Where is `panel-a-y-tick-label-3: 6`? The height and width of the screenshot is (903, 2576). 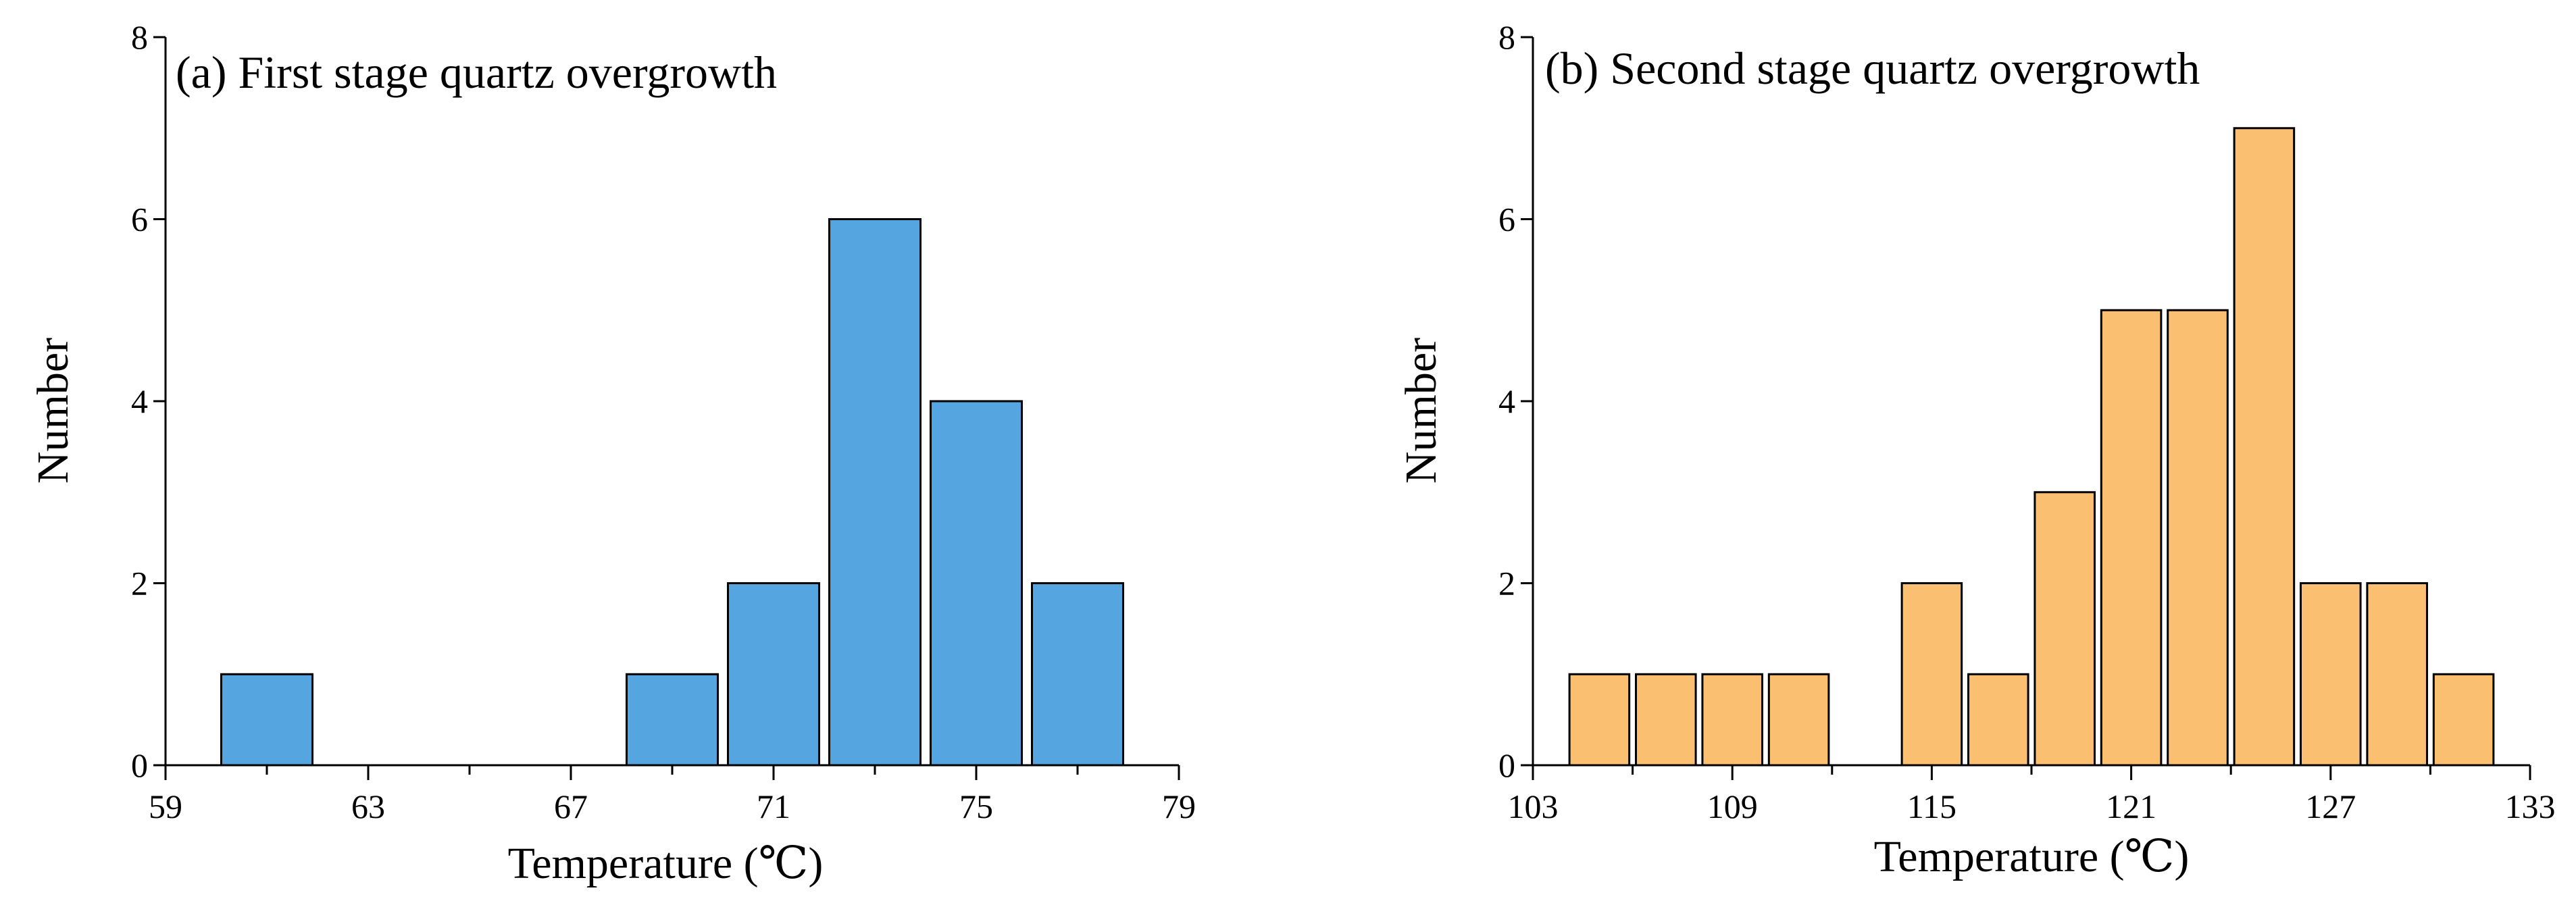
panel-a-y-tick-label-3: 6 is located at coordinates (139, 219).